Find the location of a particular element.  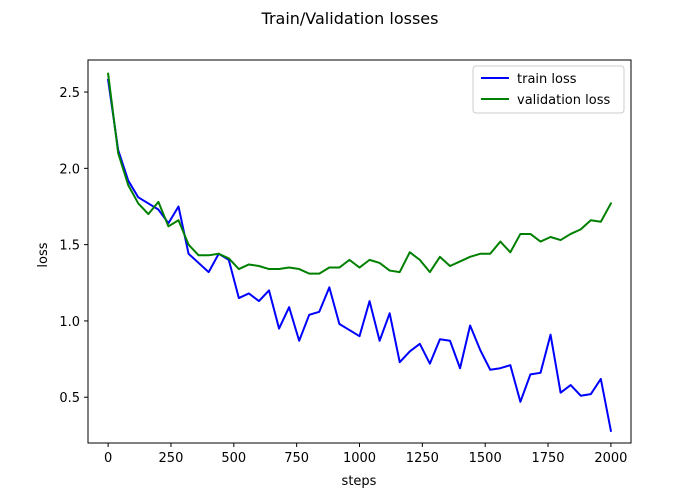

legend-box is located at coordinates (548, 89).